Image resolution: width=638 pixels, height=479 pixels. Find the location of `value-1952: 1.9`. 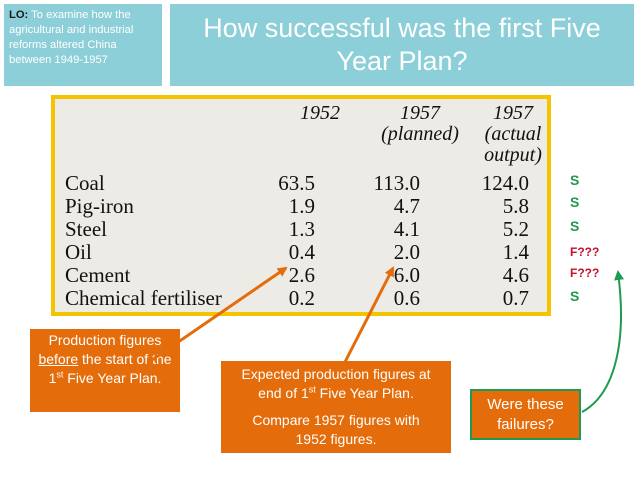

value-1952: 1.9 is located at coordinates (301, 206).